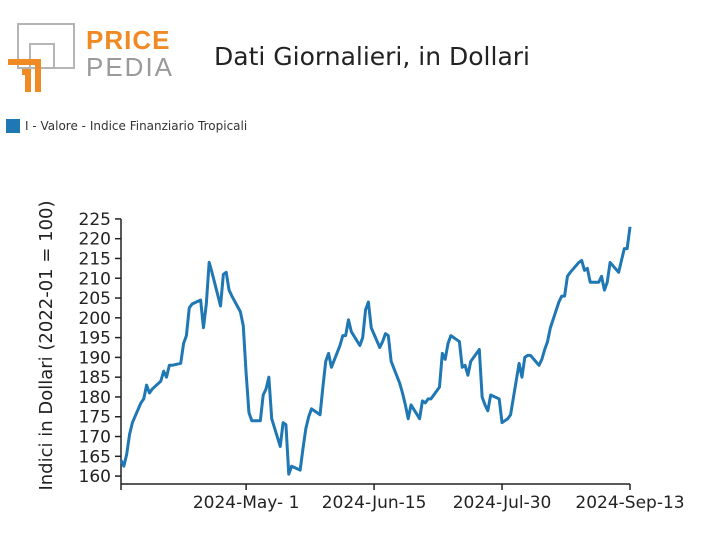  Describe the element at coordinates (374, 503) in the screenshot. I see `x-tick-label: 2024-Jun-15` at that location.